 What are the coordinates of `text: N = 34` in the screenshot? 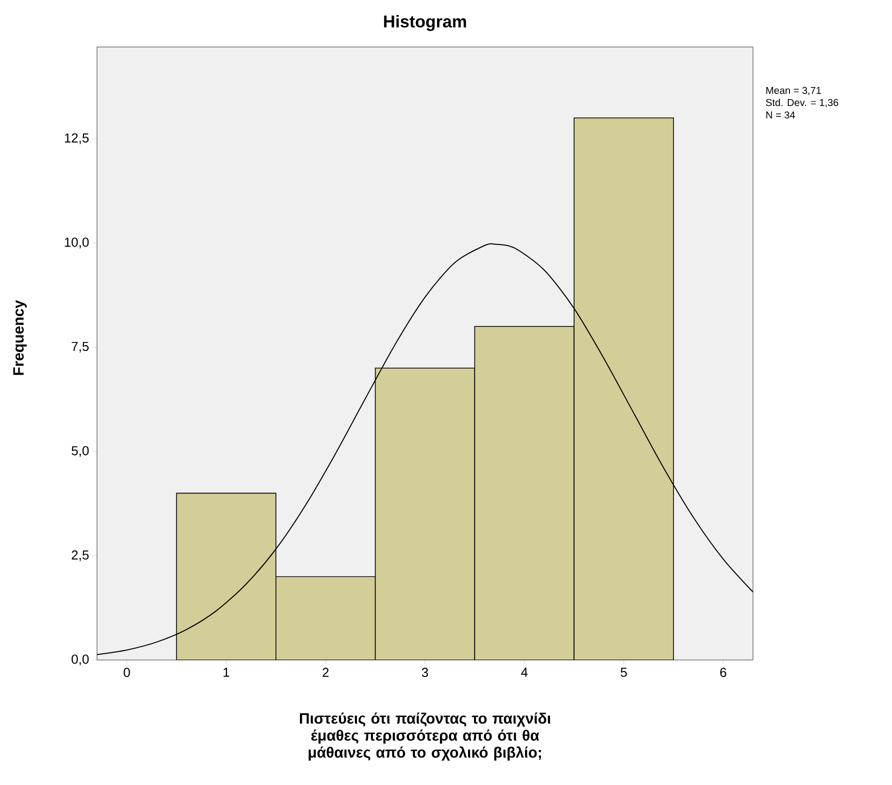 It's located at (780, 115).